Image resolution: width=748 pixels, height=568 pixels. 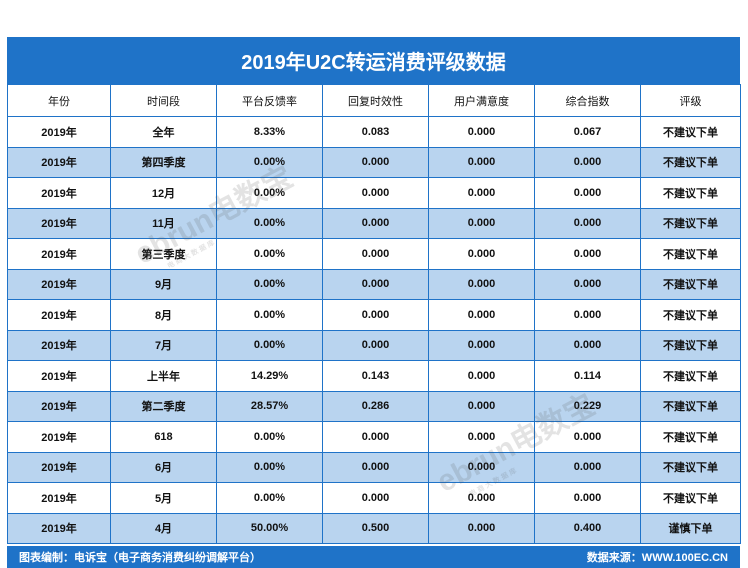 What do you see at coordinates (59, 100) in the screenshot?
I see `column-header: 年份` at bounding box center [59, 100].